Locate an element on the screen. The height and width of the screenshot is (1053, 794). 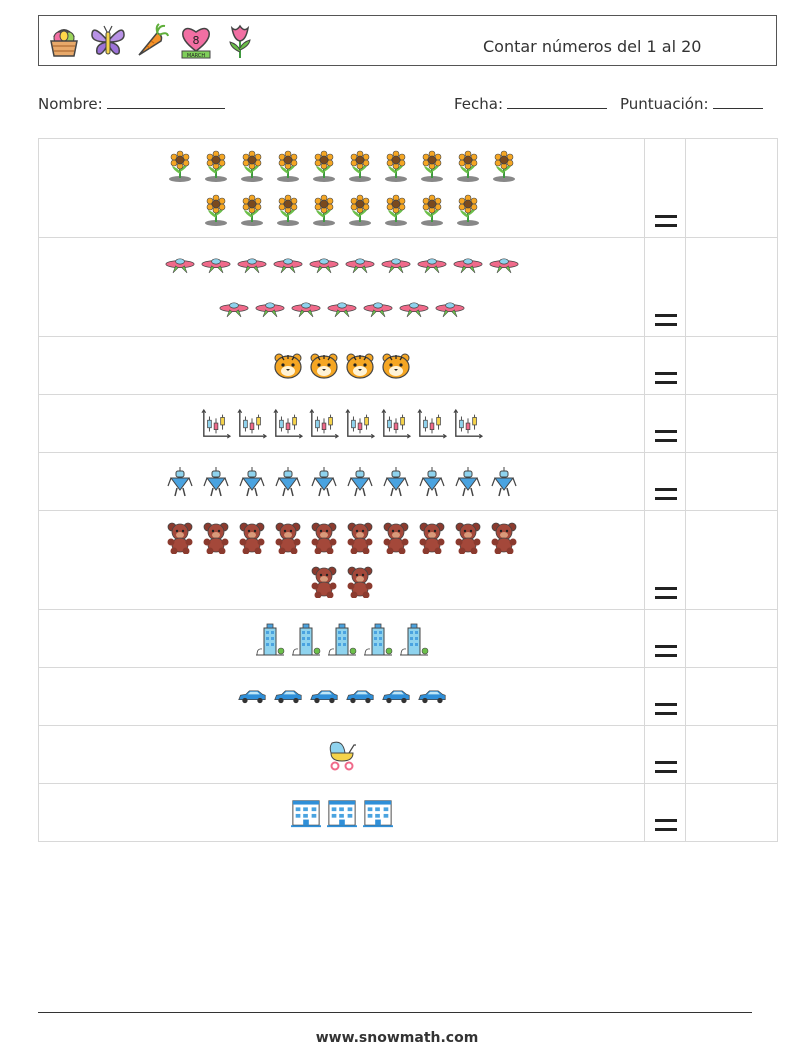
score-line is located at coordinates (737, 101).